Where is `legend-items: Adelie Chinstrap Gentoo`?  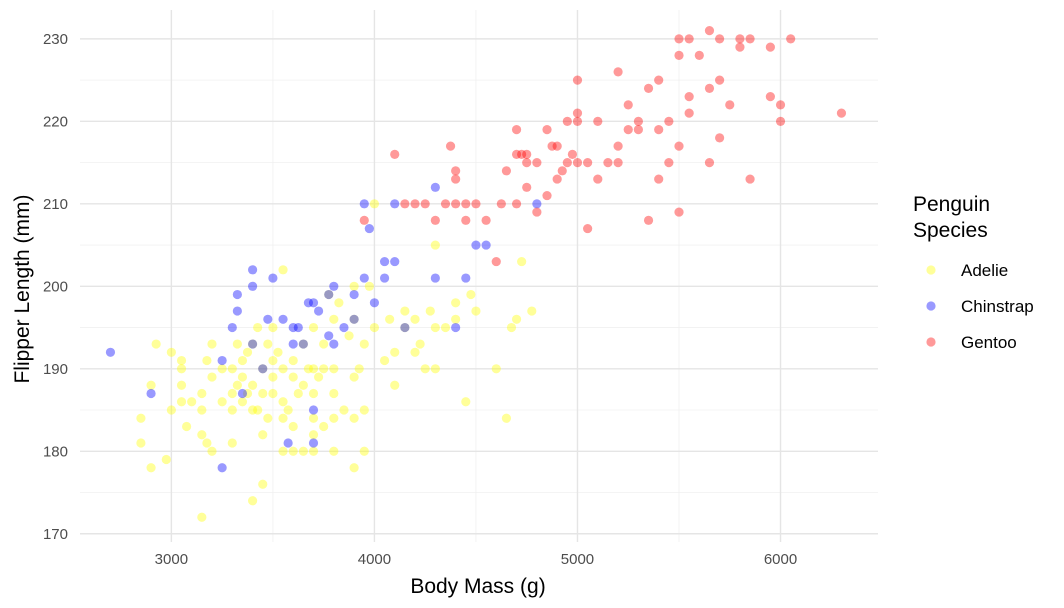 legend-items: Adelie Chinstrap Gentoo is located at coordinates (980, 306).